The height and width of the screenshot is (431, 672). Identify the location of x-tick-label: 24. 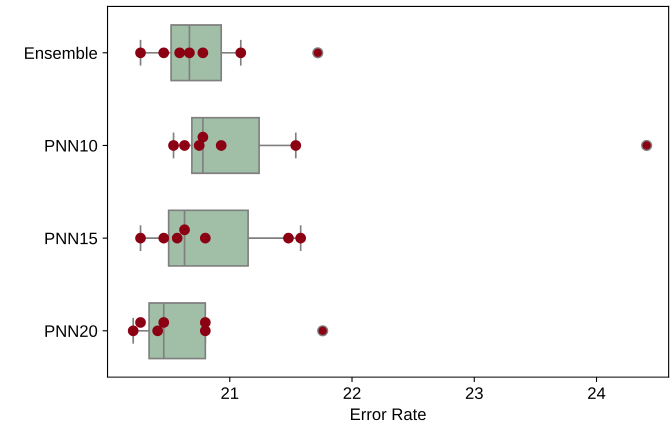
(597, 393).